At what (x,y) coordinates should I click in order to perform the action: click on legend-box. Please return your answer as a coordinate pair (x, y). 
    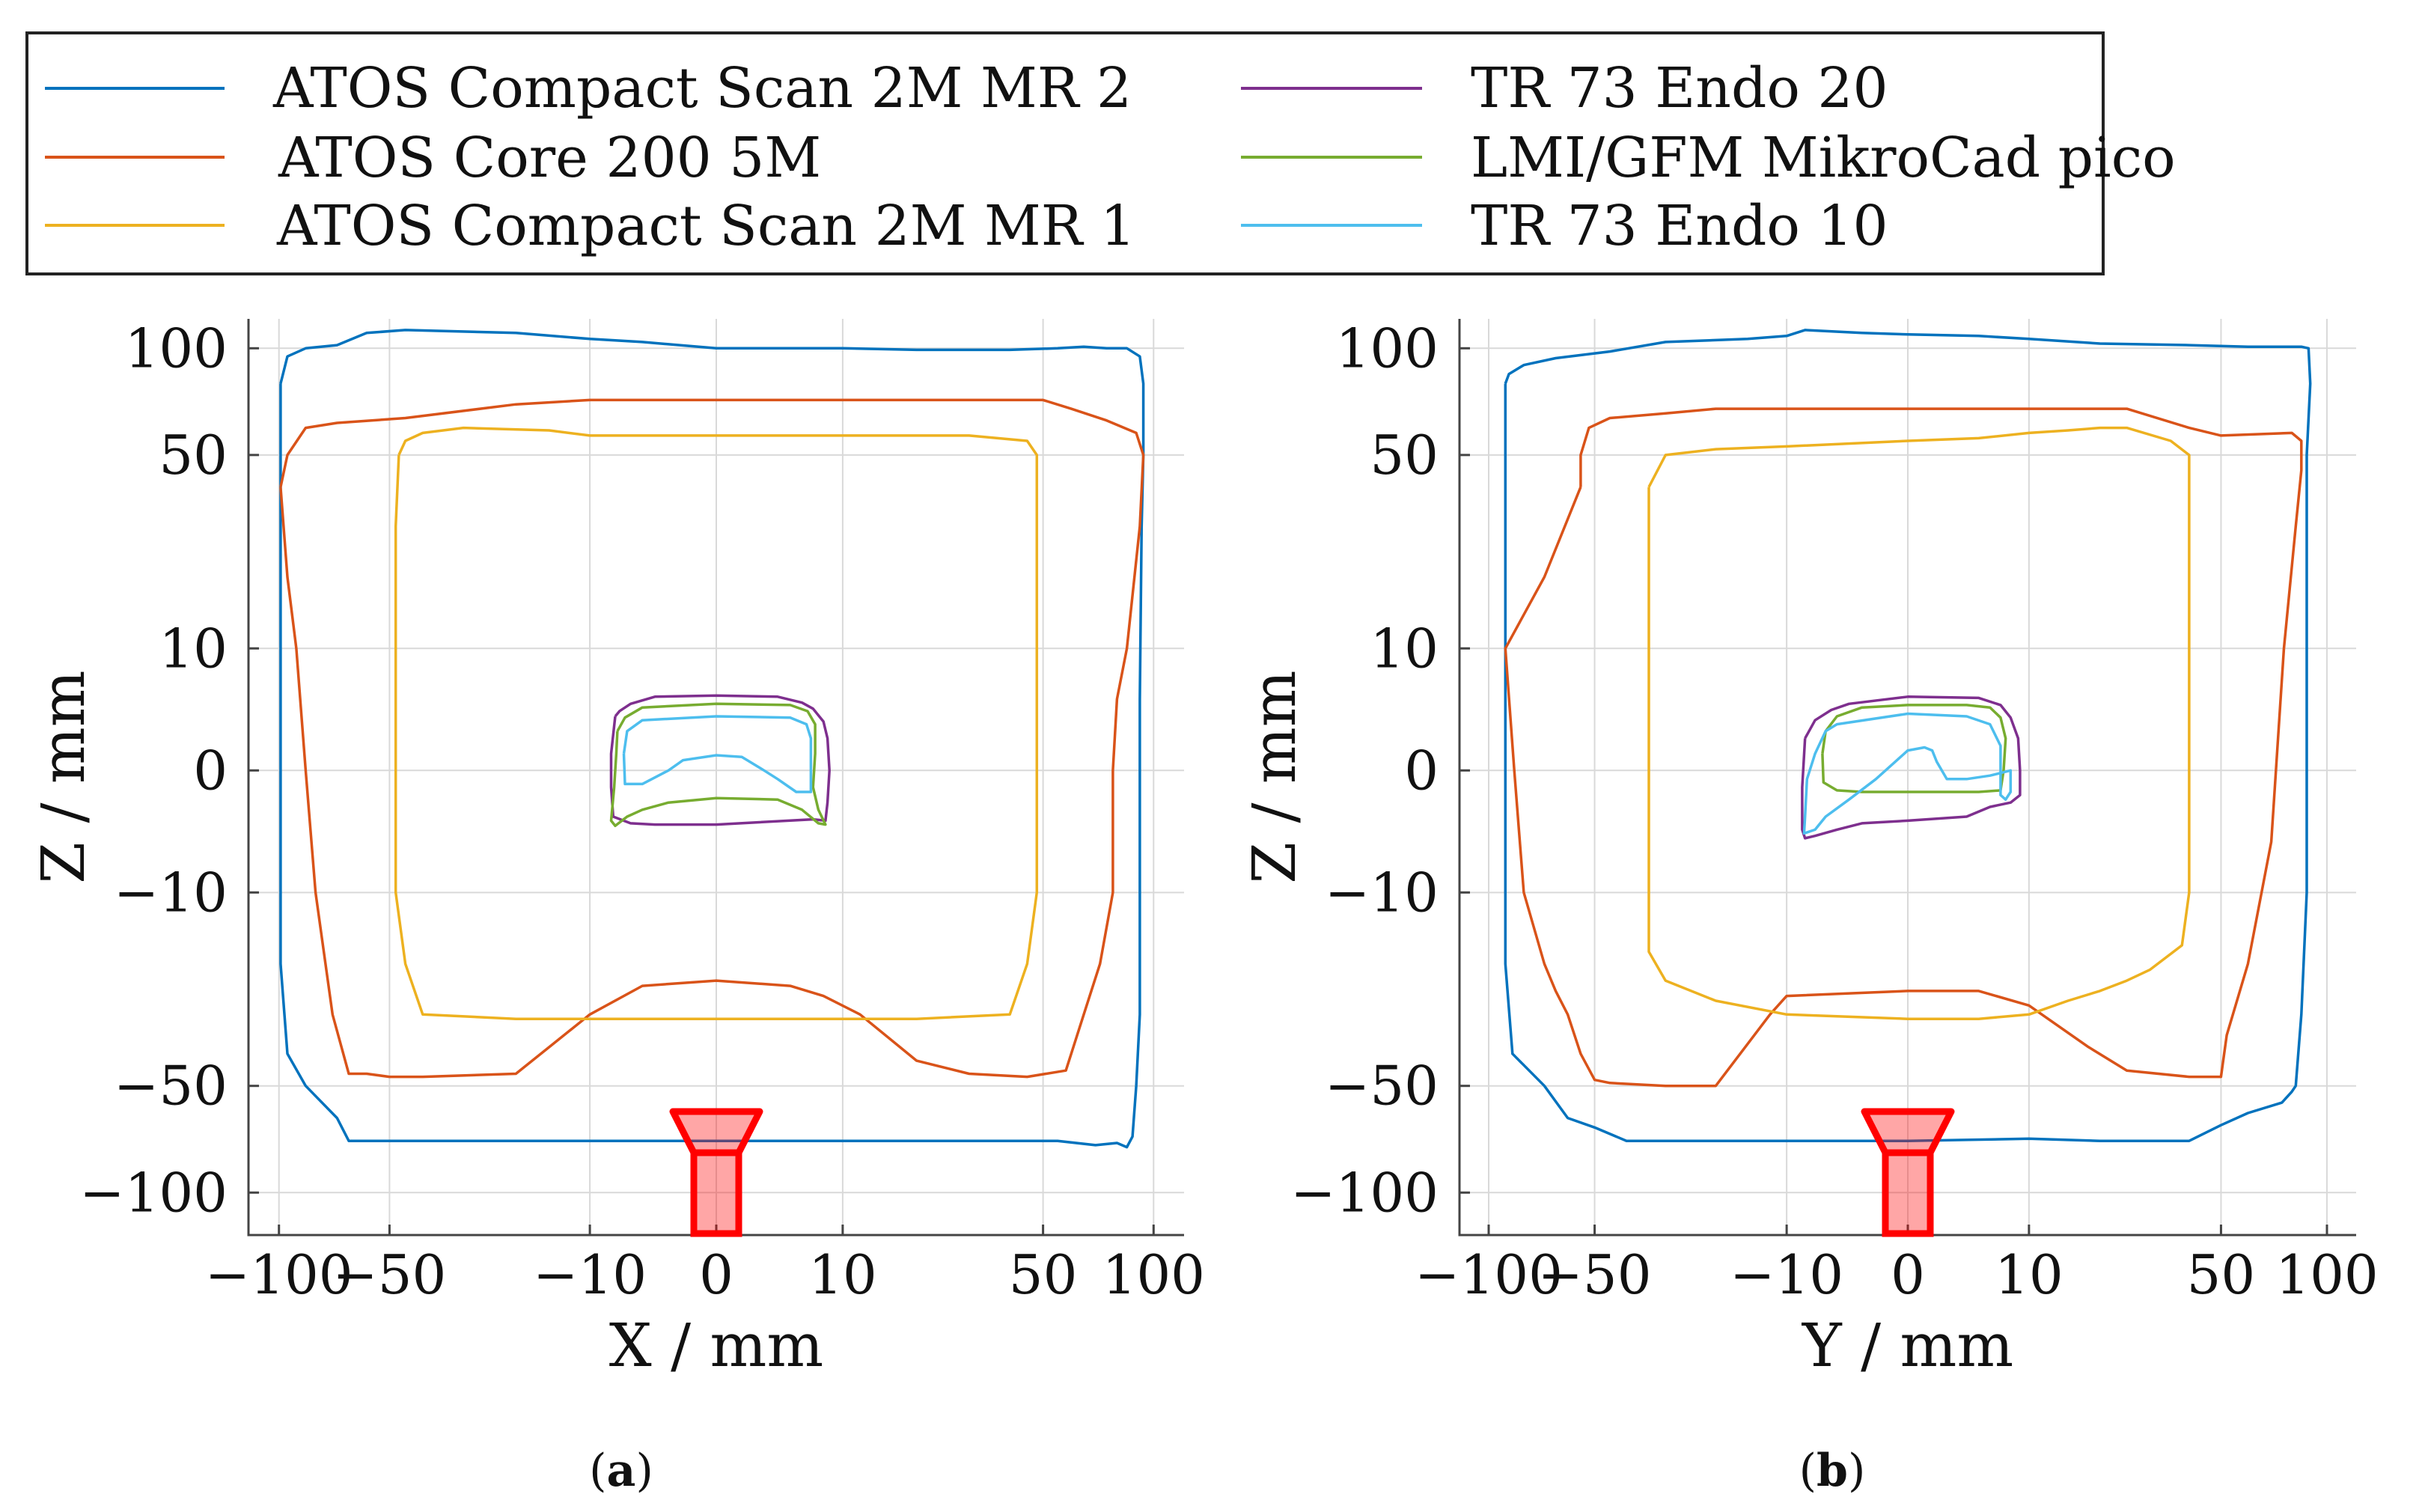
    Looking at the image, I should click on (1065, 153).